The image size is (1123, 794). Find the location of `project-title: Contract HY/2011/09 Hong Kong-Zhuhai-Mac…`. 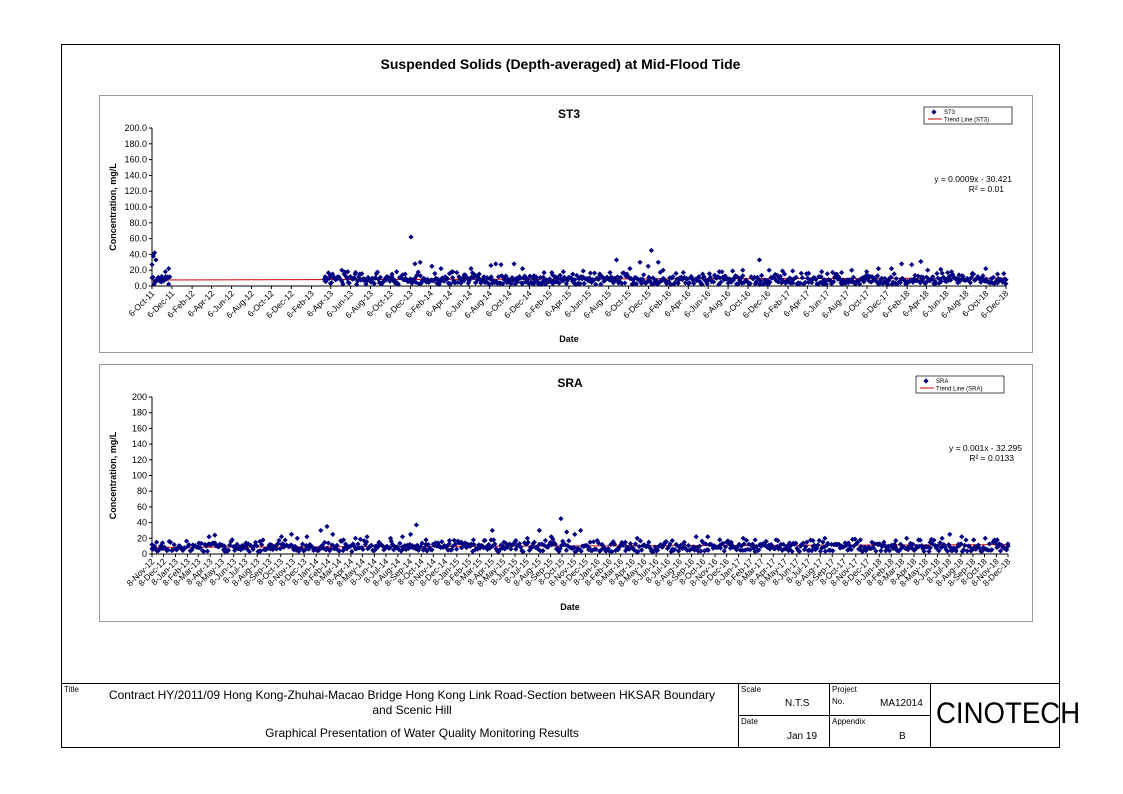

project-title: Contract HY/2011/09 Hong Kong-Zhuhai-Mac… is located at coordinates (412, 703).